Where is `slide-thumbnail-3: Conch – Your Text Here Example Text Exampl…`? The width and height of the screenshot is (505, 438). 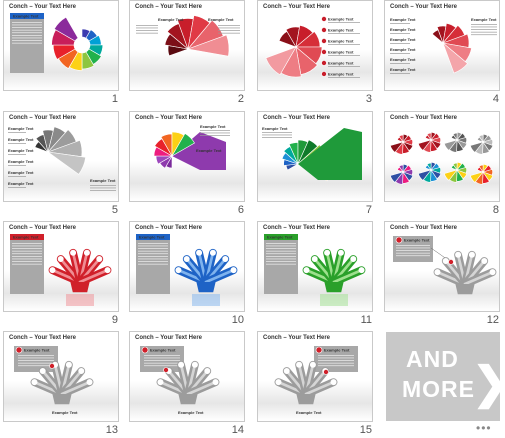
slide-thumbnail-3: Conch – Your Text Here Example Text Exampl… is located at coordinates (315, 53).